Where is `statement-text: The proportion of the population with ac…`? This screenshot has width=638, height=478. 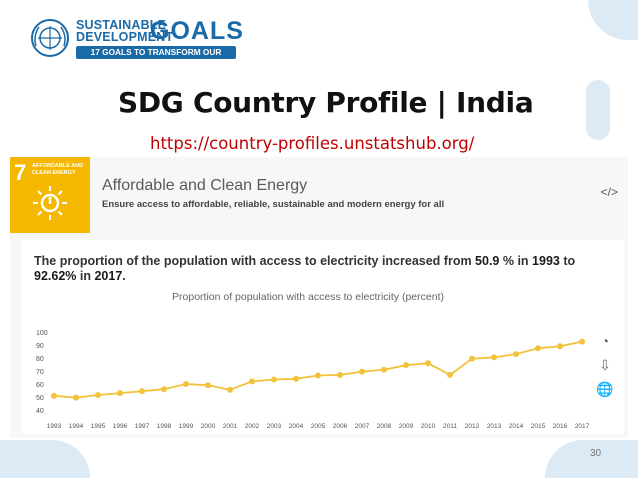
statement-text: The proportion of the population with ac… is located at coordinates (255, 261).